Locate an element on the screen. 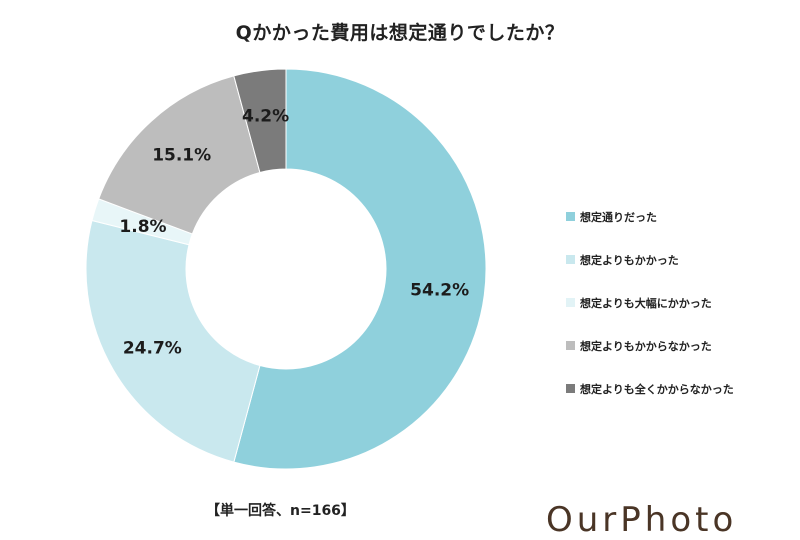 This screenshot has height=540, width=800. legend-label: 想定よりもかかった is located at coordinates (629, 260).